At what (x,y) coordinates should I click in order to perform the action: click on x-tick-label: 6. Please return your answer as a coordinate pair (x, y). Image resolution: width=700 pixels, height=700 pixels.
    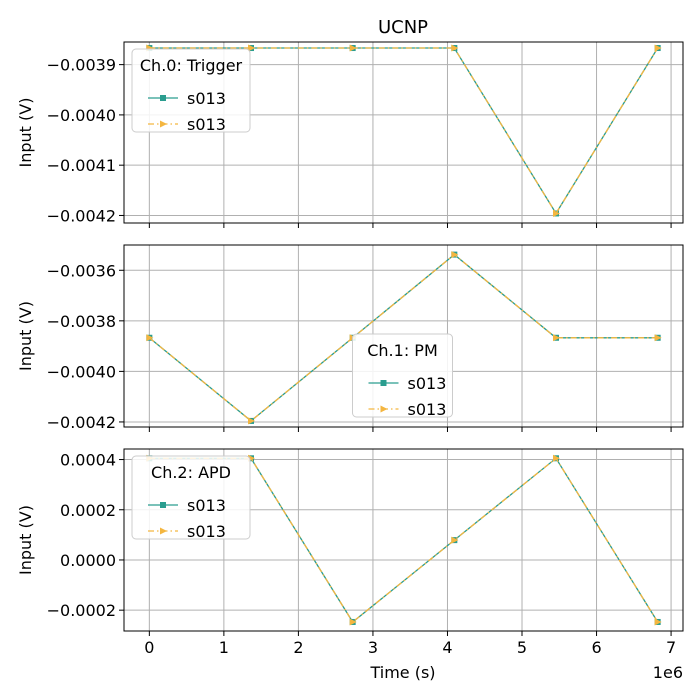
    Looking at the image, I should click on (596, 647).